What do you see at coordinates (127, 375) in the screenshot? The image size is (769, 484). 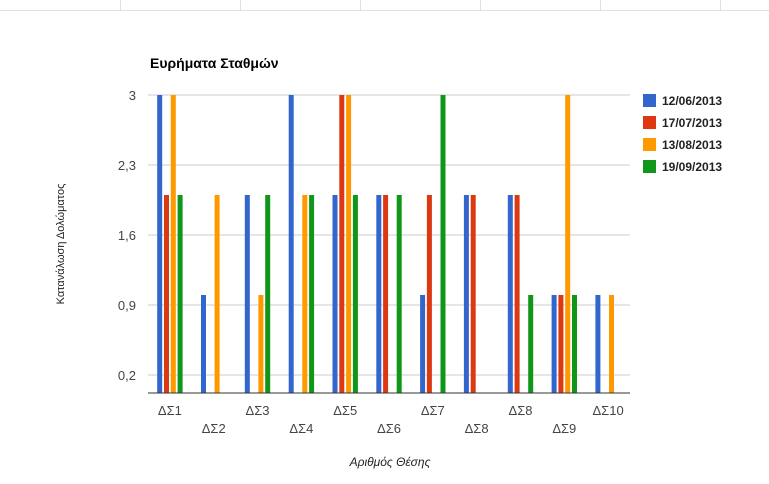 I see `y-tick-label: 0,2` at bounding box center [127, 375].